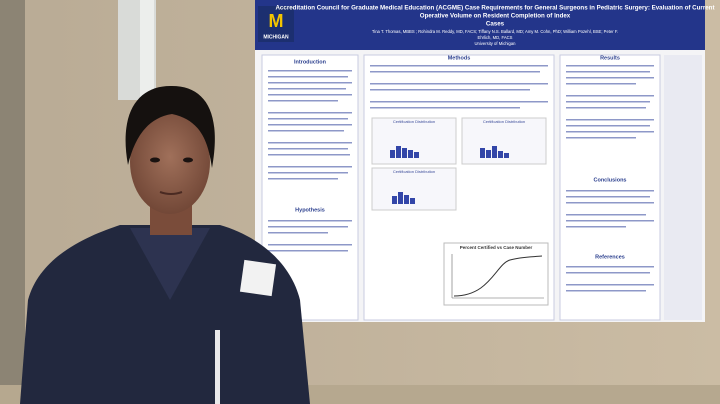  Describe the element at coordinates (276, 37) in the screenshot. I see `logo-text: MICHIGAN` at that location.